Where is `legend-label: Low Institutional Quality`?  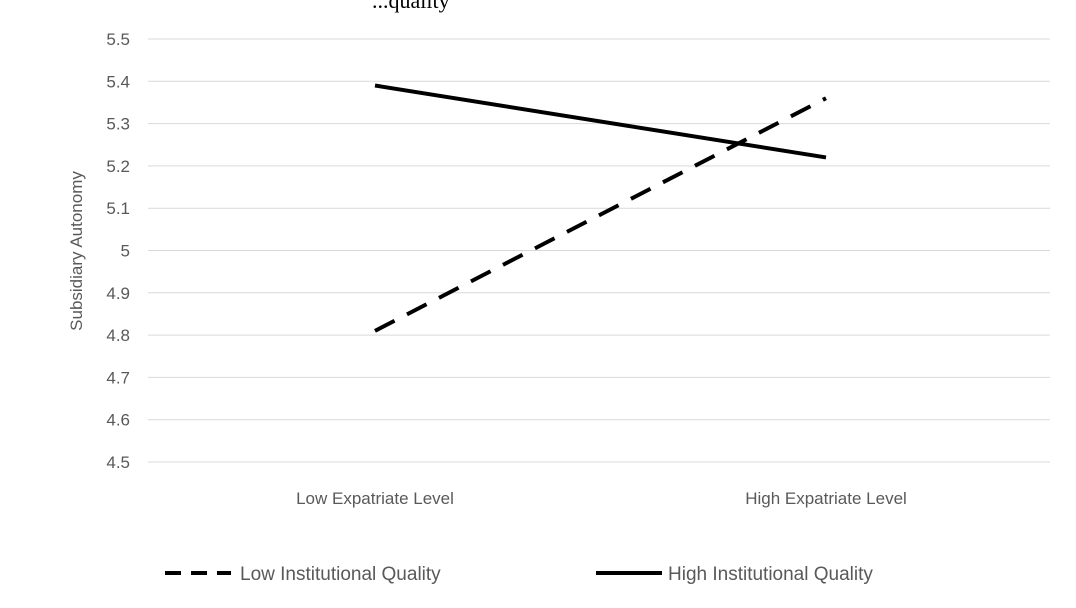
legend-label: Low Institutional Quality is located at coordinates (340, 574).